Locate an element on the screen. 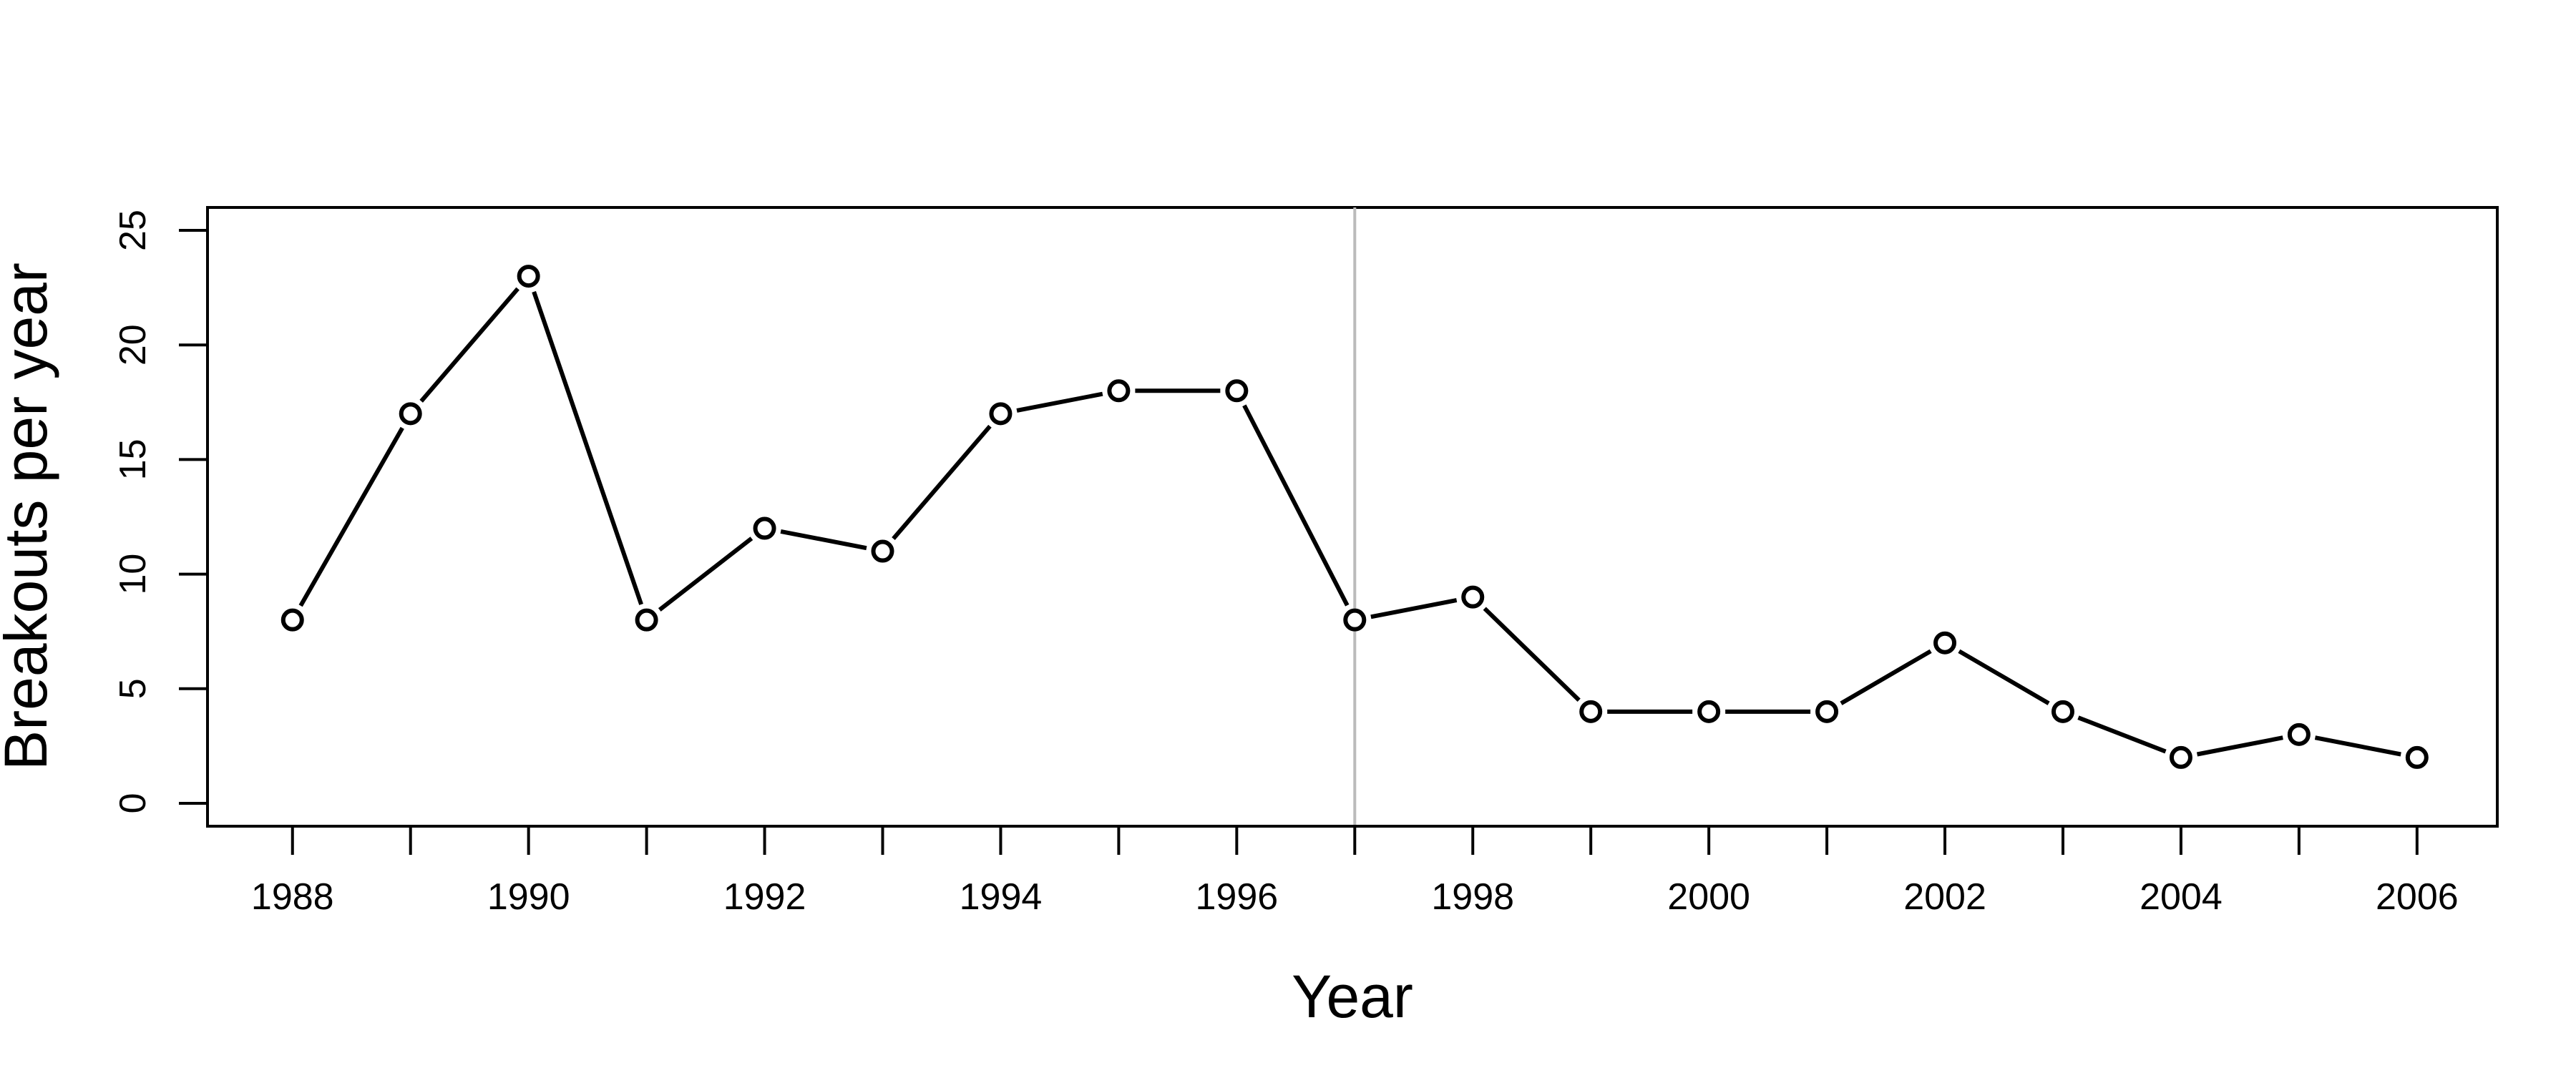 This screenshot has width=2576, height=1073. x-tick-label: 1996 is located at coordinates (1237, 897).